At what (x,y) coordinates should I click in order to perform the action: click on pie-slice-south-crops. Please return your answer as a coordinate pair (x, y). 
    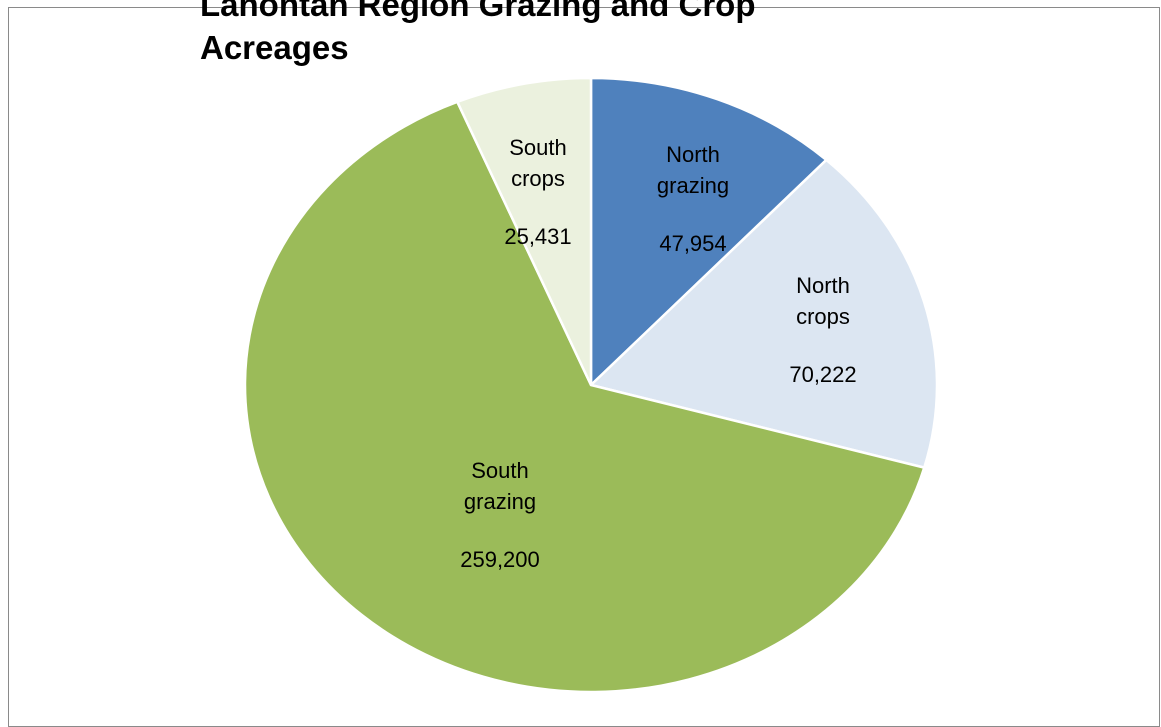
    Looking at the image, I should click on (524, 231).